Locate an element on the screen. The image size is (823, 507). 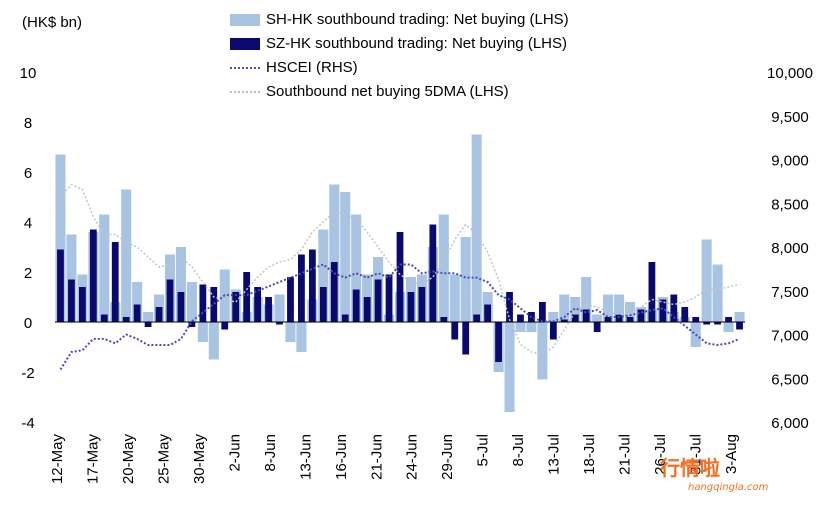
x-tick-label: 20-May is located at coordinates (128, 459).